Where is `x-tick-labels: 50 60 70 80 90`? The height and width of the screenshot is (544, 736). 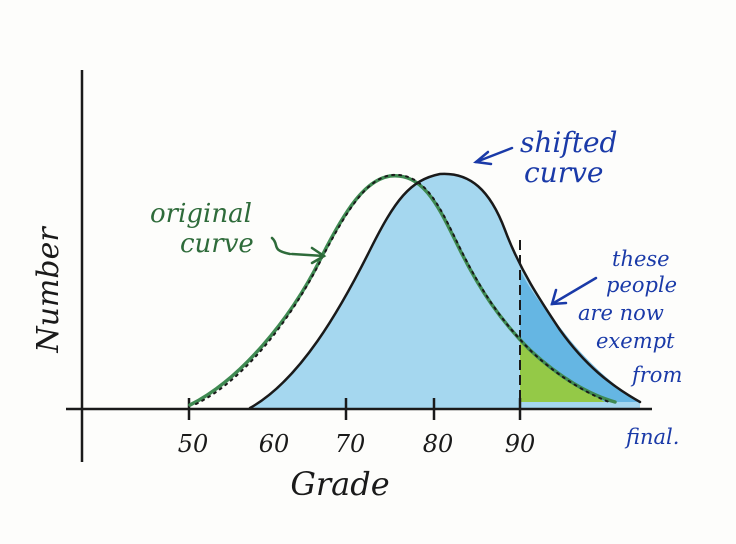
x-tick-labels: 50 60 70 80 90 is located at coordinates (357, 444).